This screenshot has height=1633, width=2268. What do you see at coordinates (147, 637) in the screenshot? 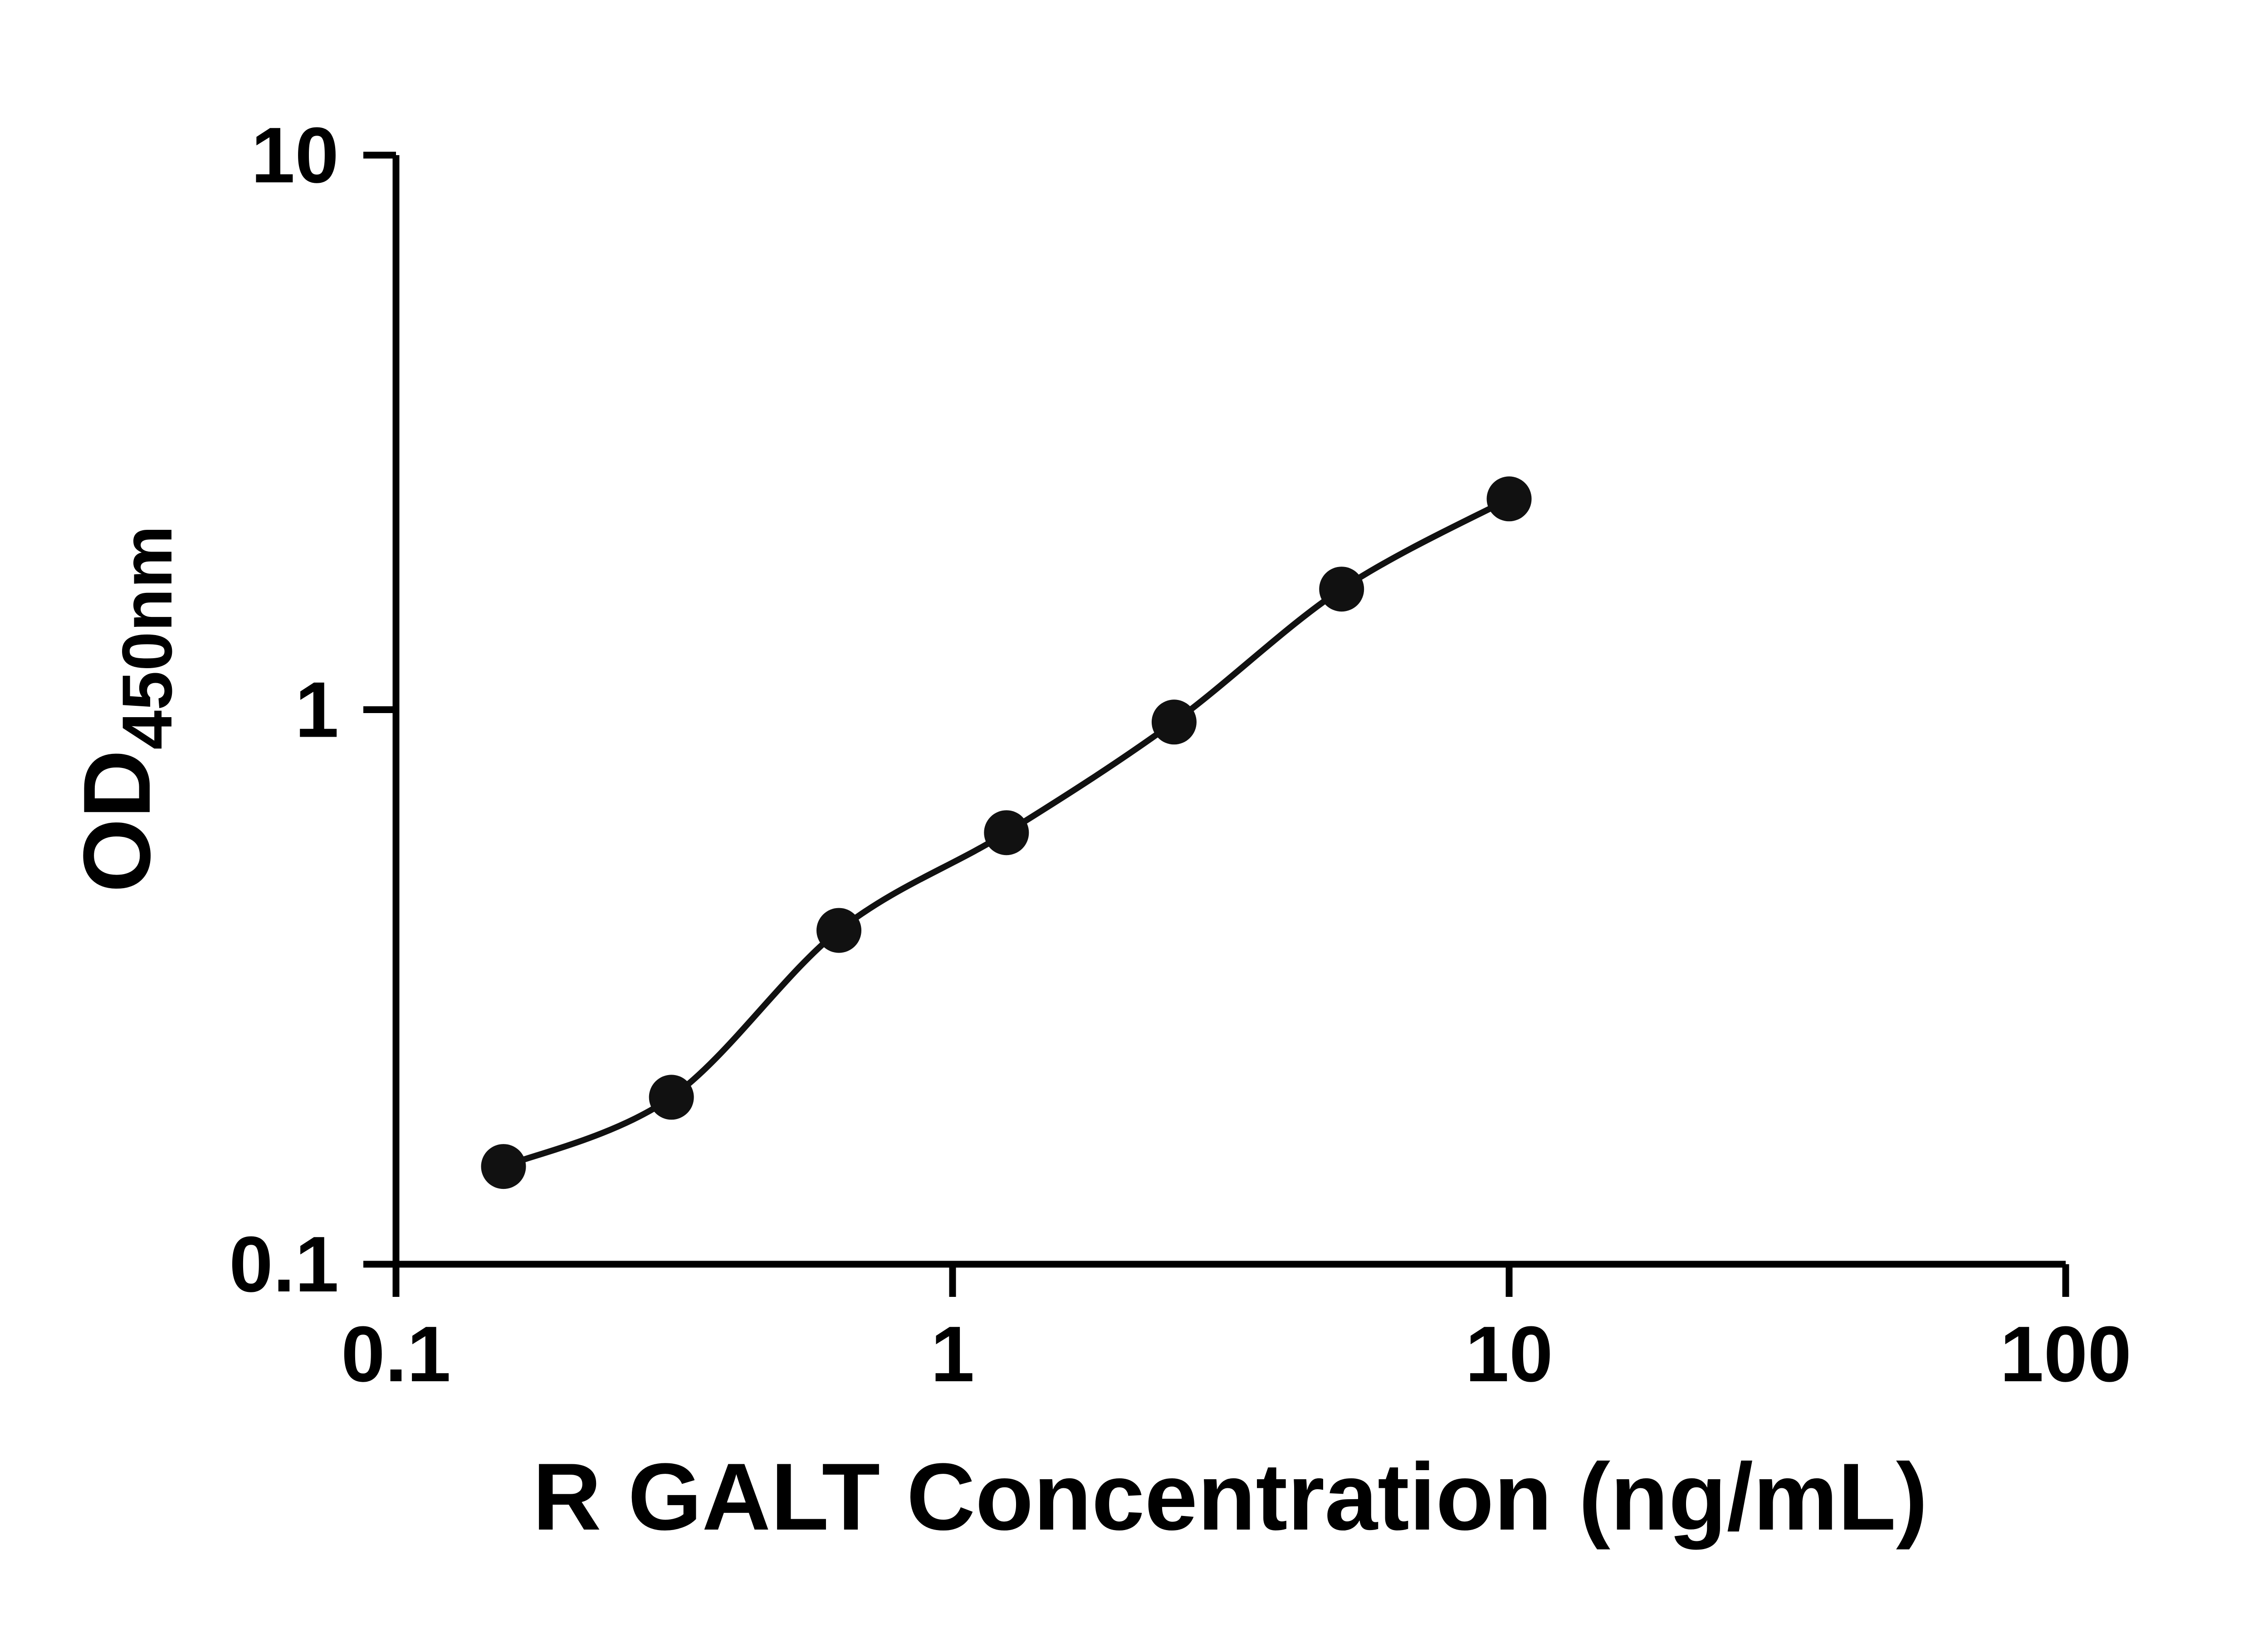
I see `y-axis-title-subscript: 450nm` at bounding box center [147, 637].